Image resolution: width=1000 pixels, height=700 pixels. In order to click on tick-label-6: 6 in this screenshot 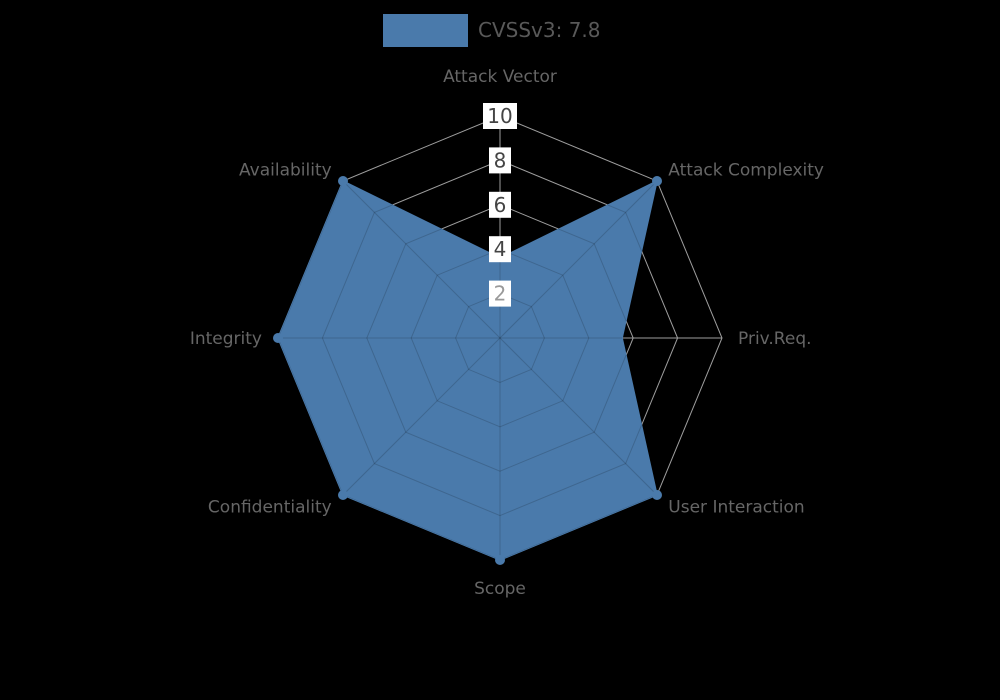, I will do `click(500, 205)`.